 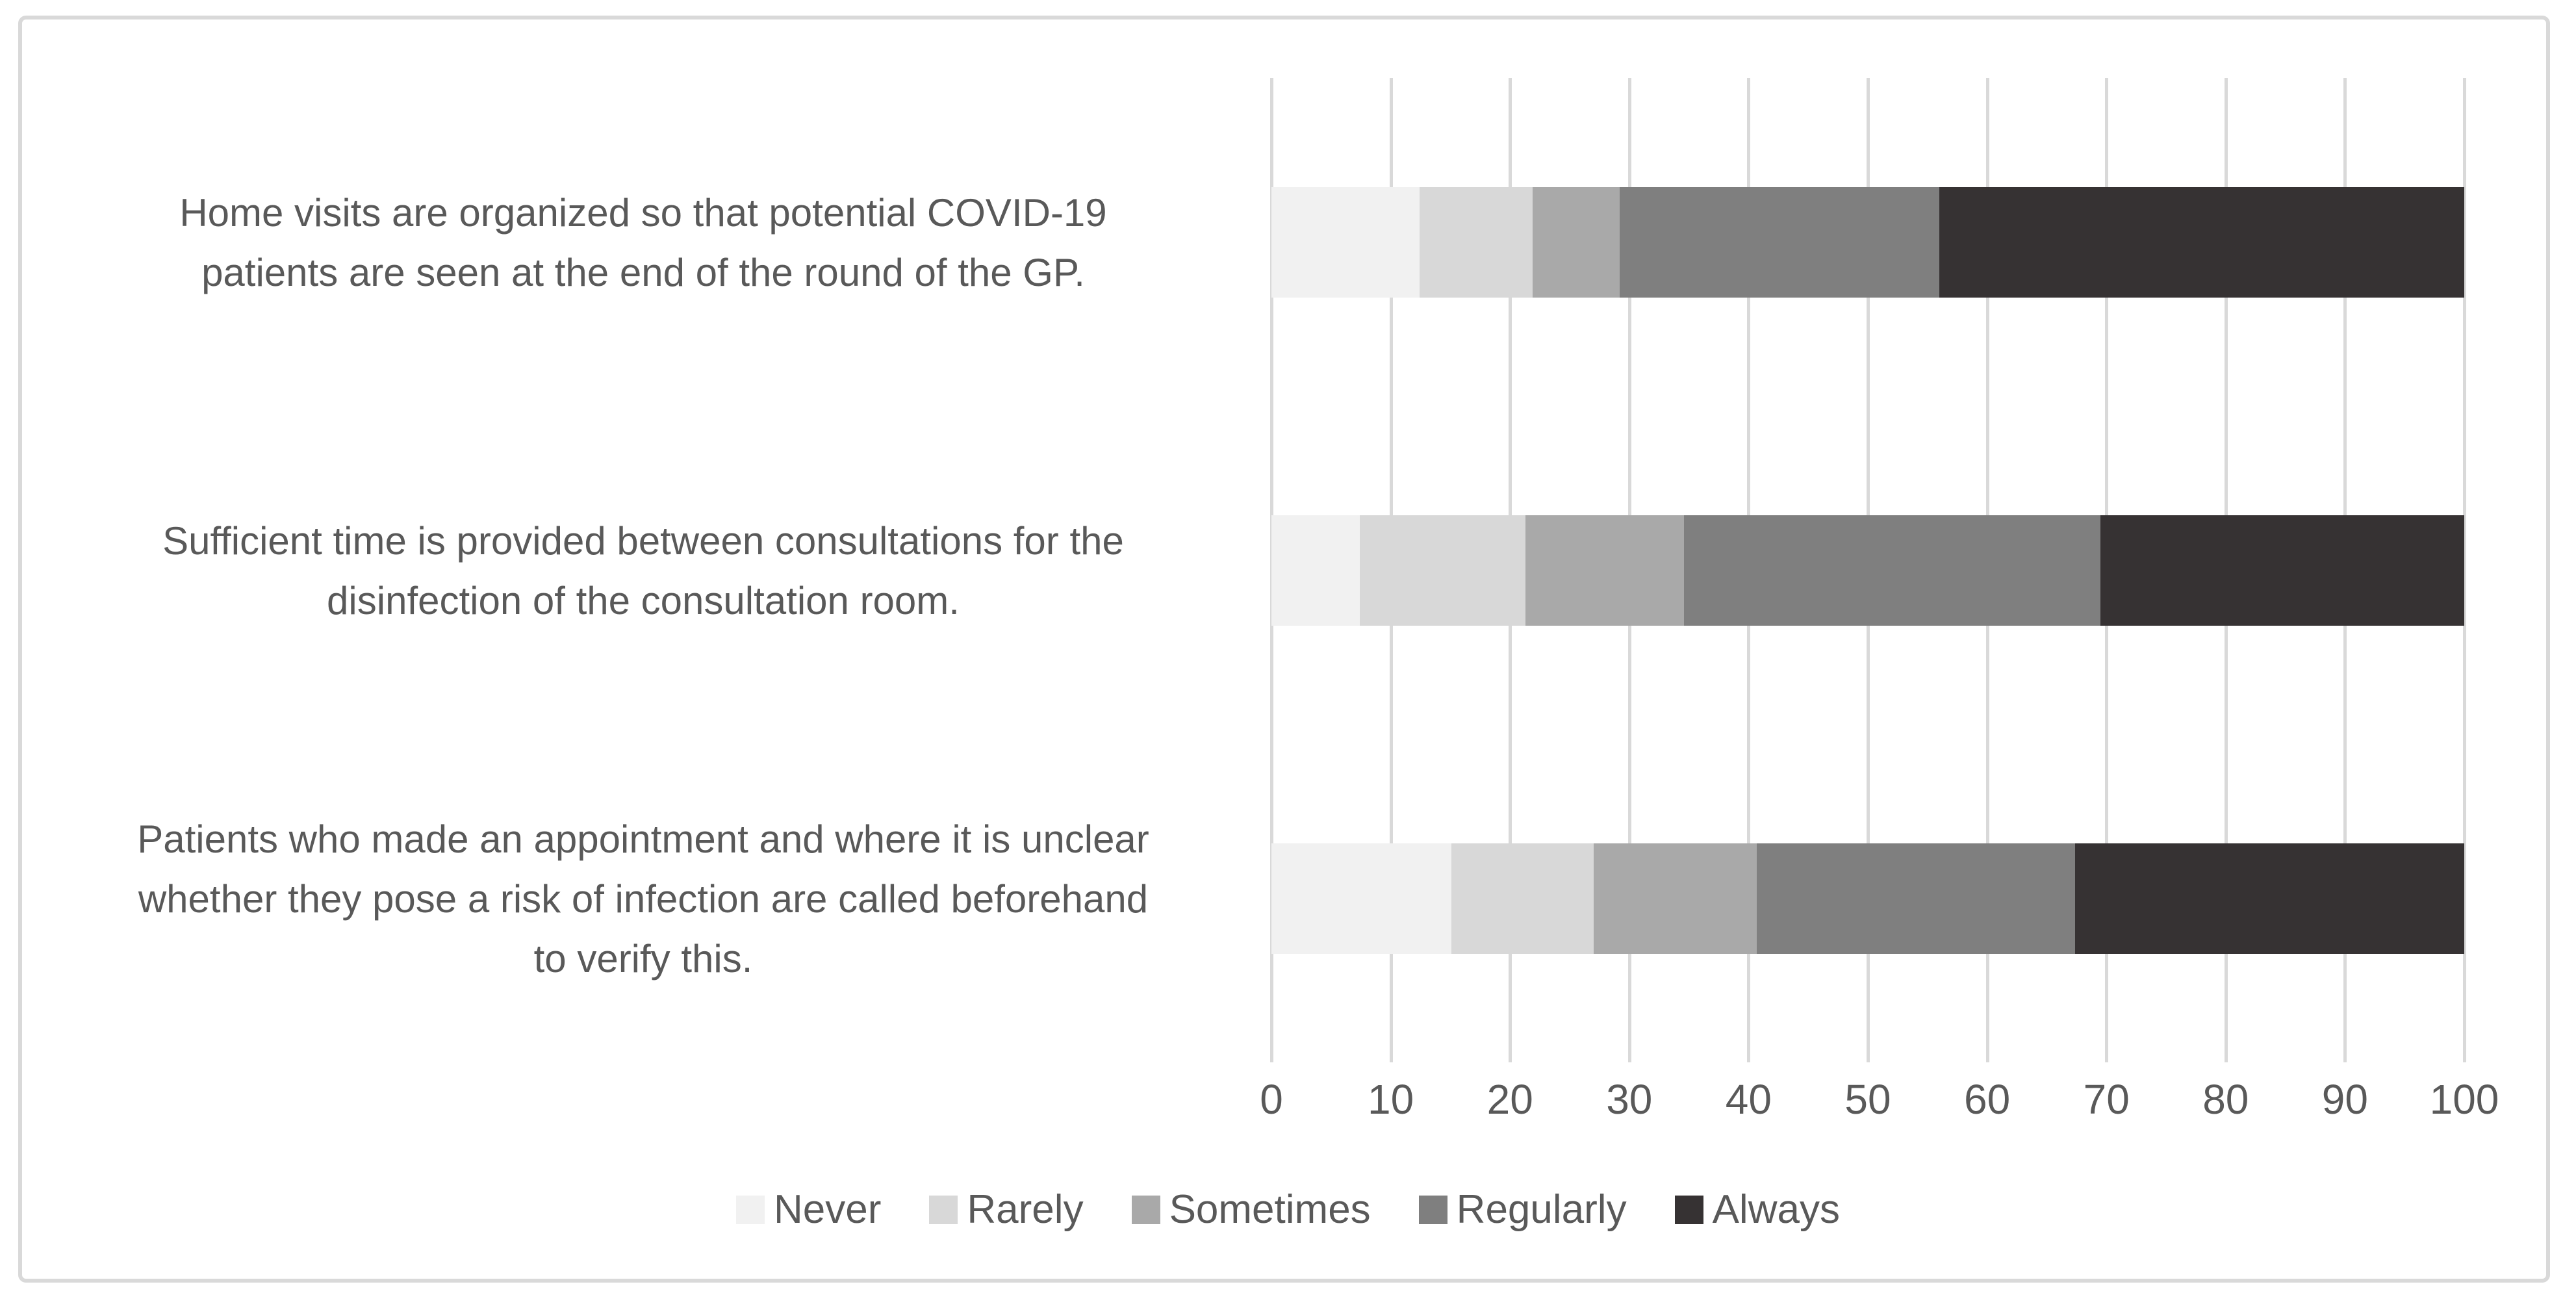 I want to click on x-tick-label-100: 100, so click(x=2464, y=1099).